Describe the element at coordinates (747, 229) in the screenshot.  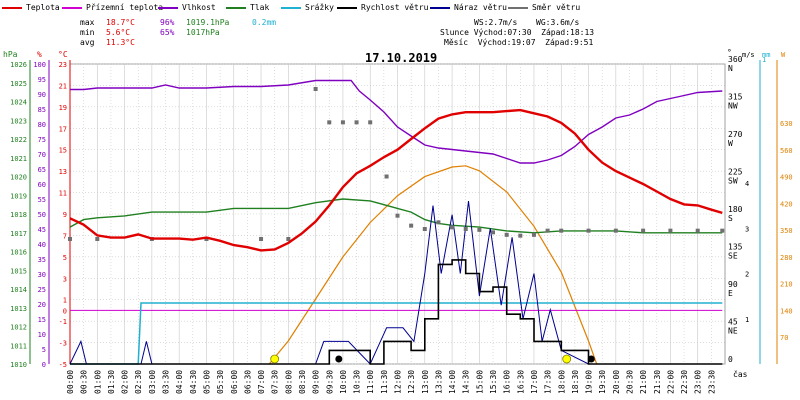
I see `tick-wind-3: 3` at that location.